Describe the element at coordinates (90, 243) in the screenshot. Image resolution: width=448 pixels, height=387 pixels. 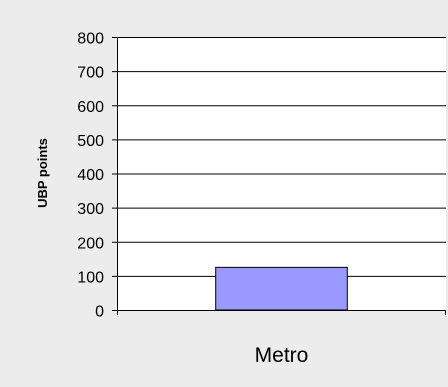
I see `y-tick-label-200: 200` at that location.